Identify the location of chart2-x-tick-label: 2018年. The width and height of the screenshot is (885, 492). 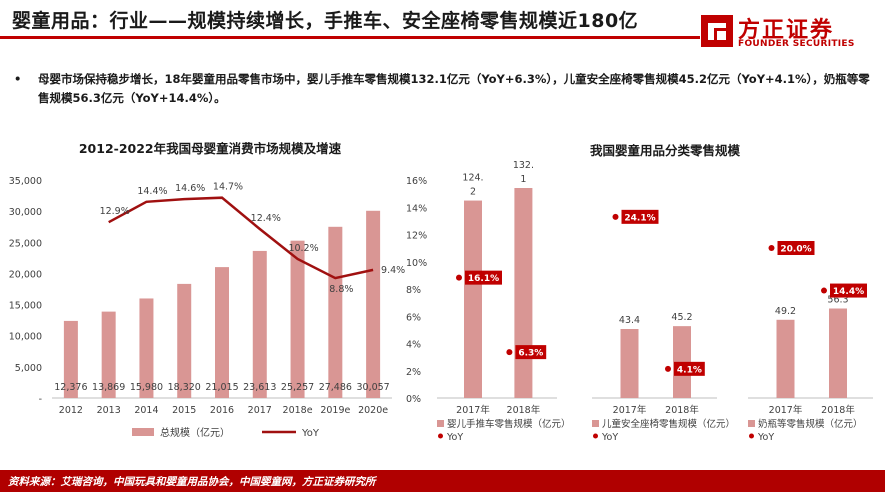
(524, 410).